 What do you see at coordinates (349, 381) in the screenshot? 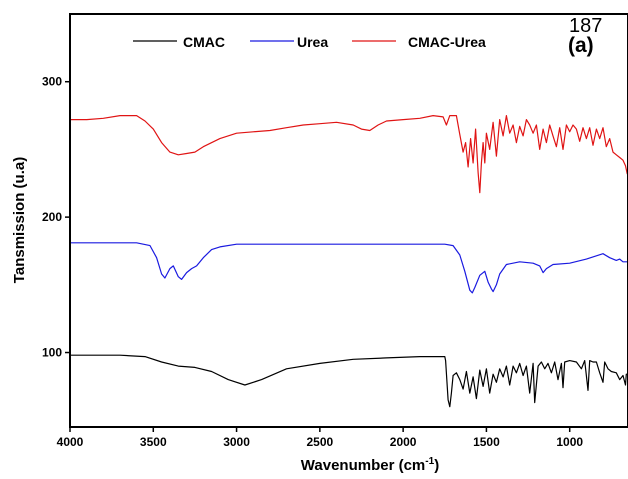
I see `series-line-cmac` at bounding box center [349, 381].